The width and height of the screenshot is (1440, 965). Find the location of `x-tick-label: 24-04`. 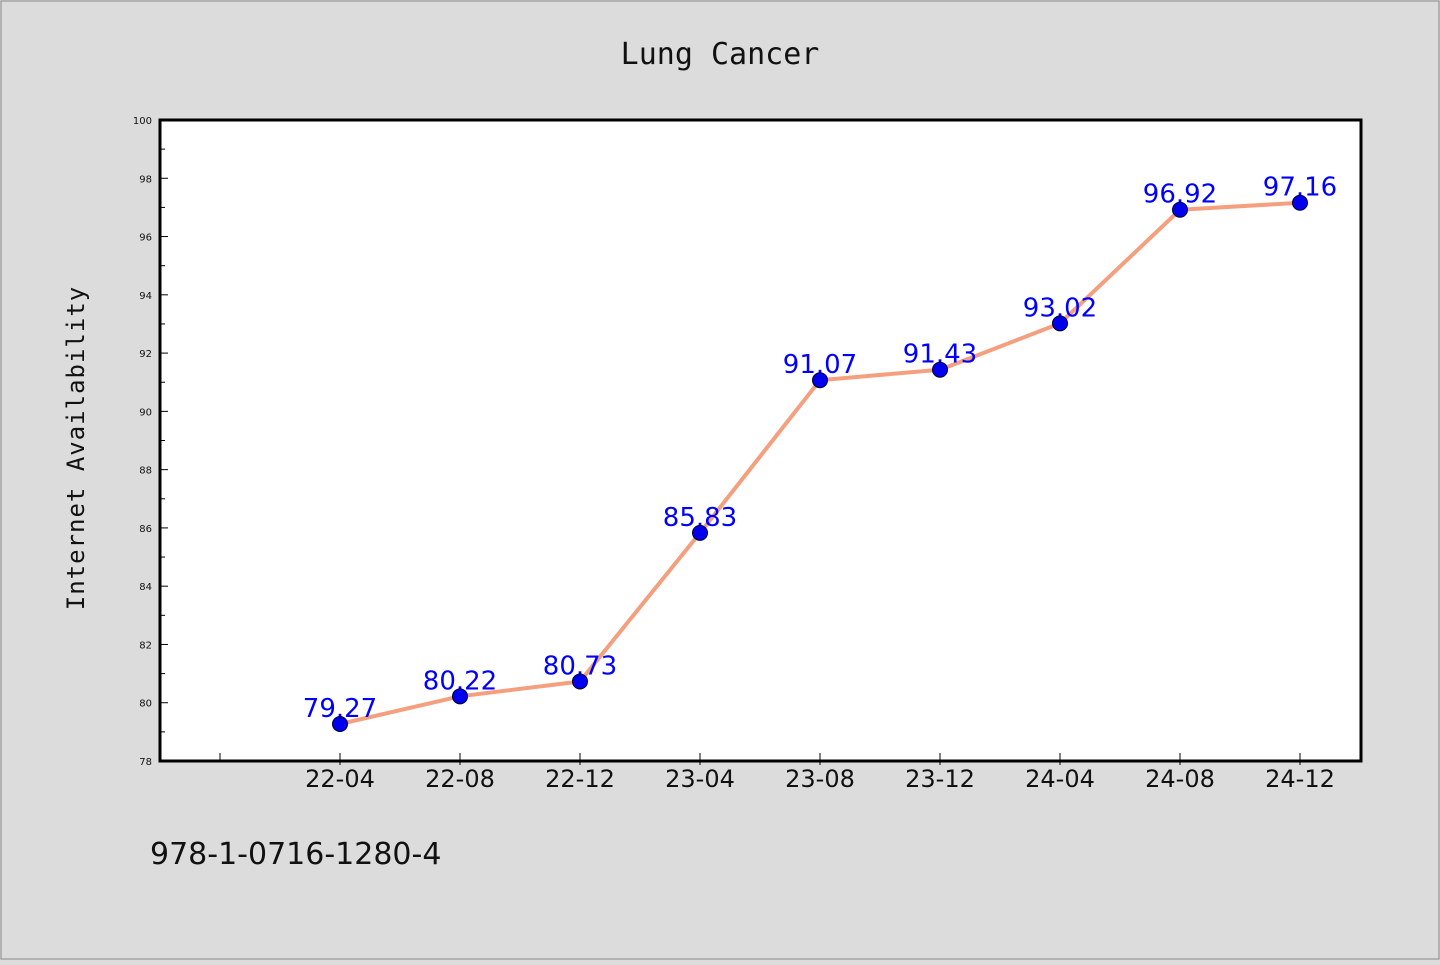

x-tick-label: 24-04 is located at coordinates (1060, 779).